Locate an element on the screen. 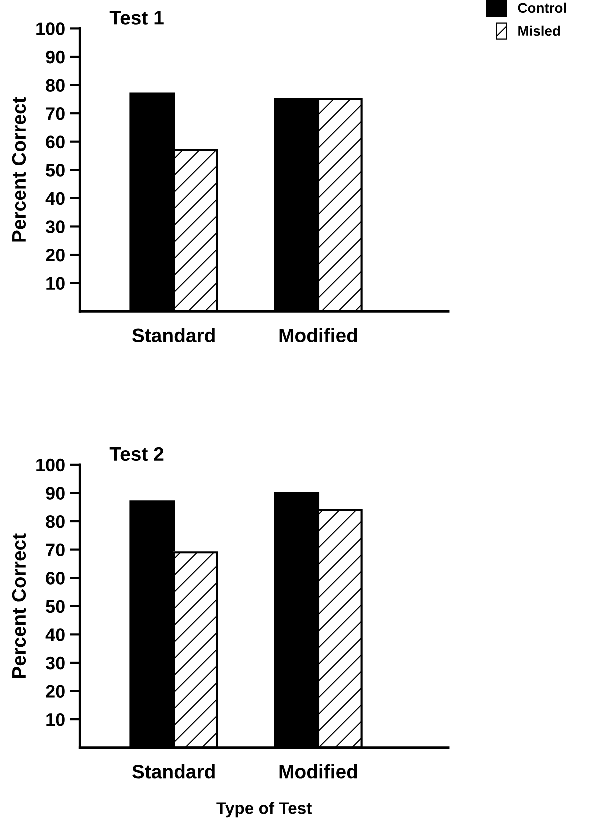 The height and width of the screenshot is (820, 594). x-axis-title: Type of Test is located at coordinates (264, 810).